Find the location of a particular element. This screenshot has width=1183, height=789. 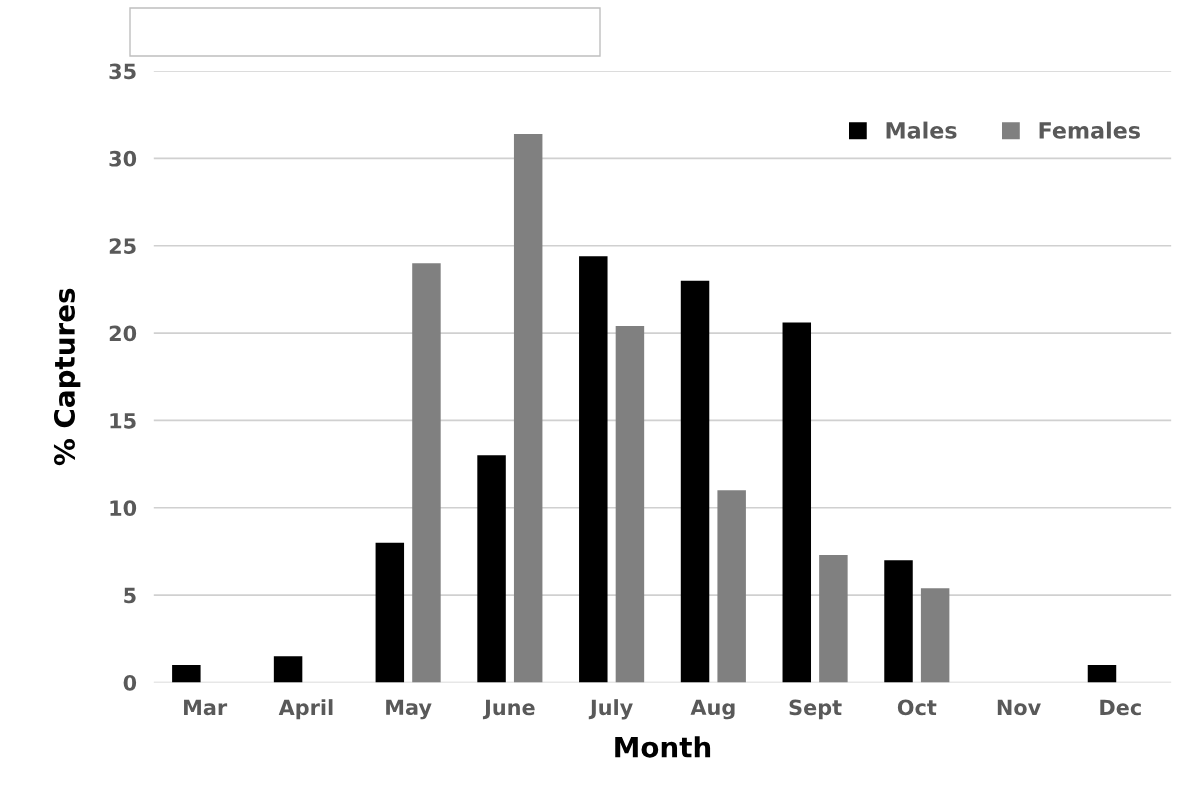

y-tick-label: 30 is located at coordinates (123, 158).